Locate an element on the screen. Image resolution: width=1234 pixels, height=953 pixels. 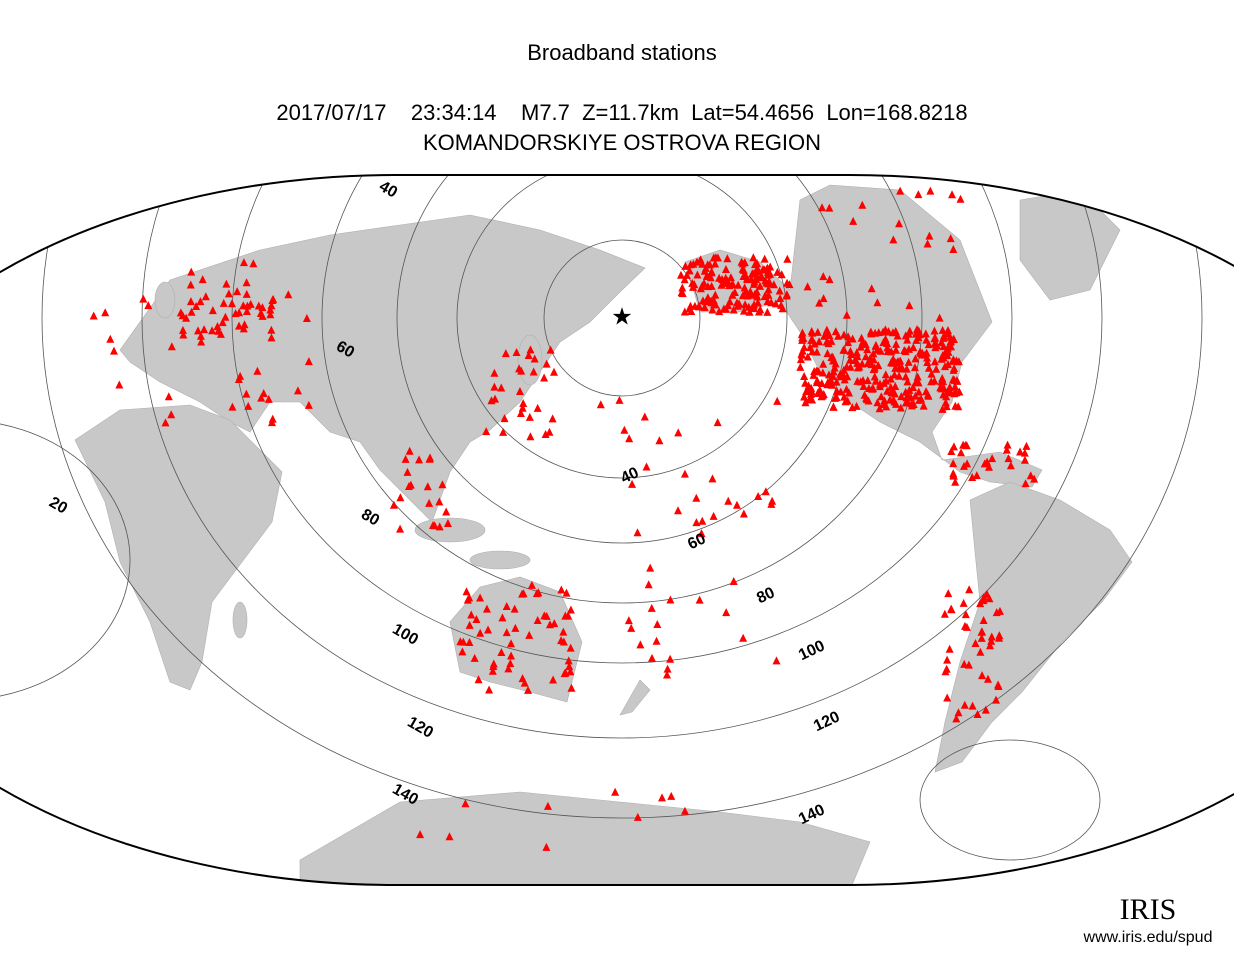
antarctica is located at coordinates (585, 838).